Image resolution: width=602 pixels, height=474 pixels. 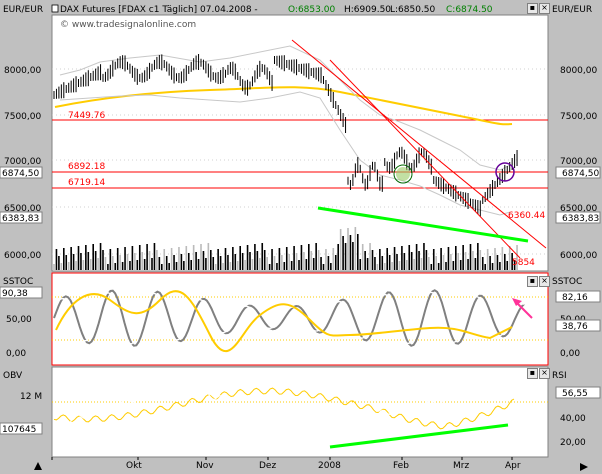 I want to click on currency-left: EUR/EUR, so click(x=23, y=10).